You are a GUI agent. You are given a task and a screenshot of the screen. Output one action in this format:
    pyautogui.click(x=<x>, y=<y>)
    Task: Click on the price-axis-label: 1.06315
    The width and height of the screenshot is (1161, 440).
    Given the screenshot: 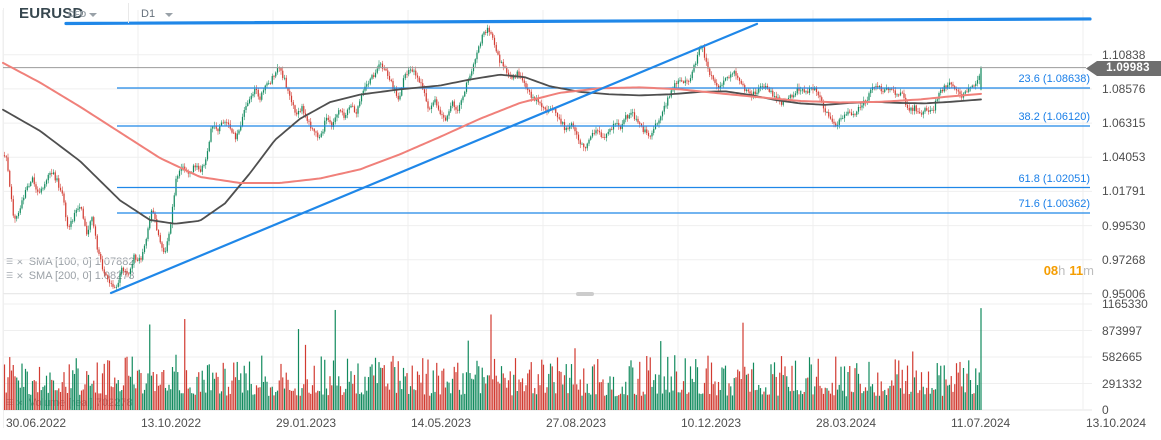 What is the action you would take?
    pyautogui.click(x=1124, y=123)
    